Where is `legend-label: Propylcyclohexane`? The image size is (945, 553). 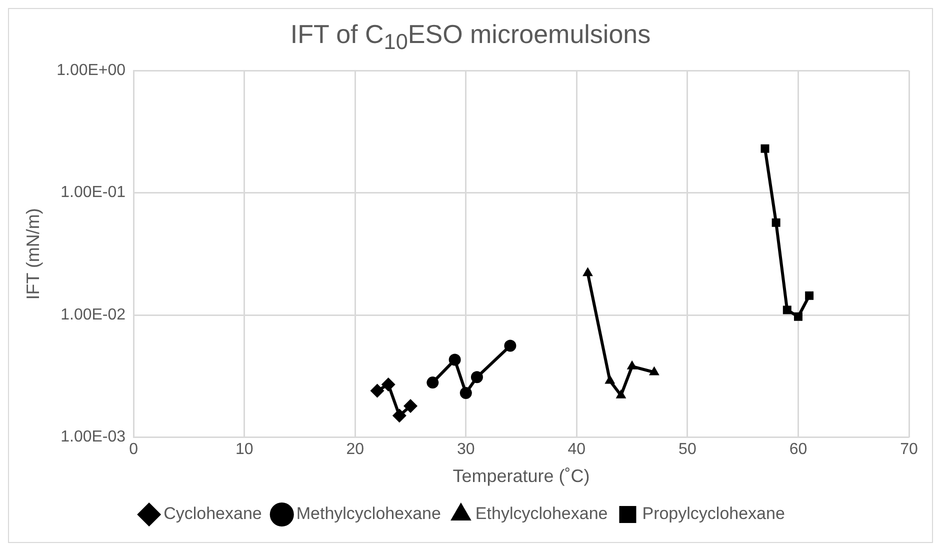
legend-label: Propylcyclohexane is located at coordinates (713, 514).